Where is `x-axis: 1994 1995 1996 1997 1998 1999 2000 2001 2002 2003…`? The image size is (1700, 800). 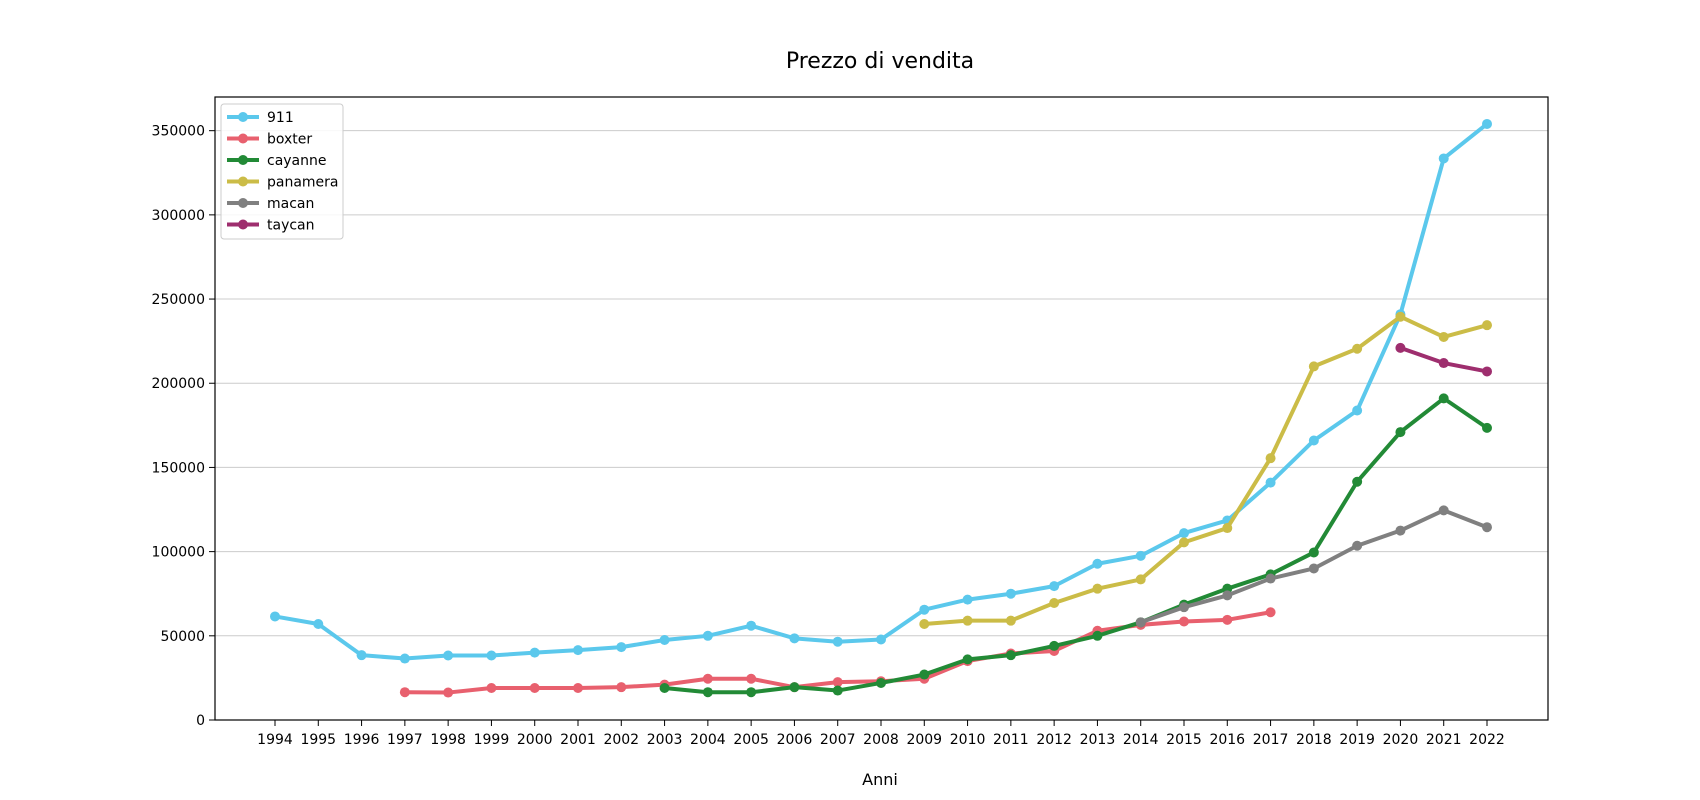 x-axis: 1994 1995 1996 1997 1998 1999 2000 2001 2002 2003… is located at coordinates (881, 734).